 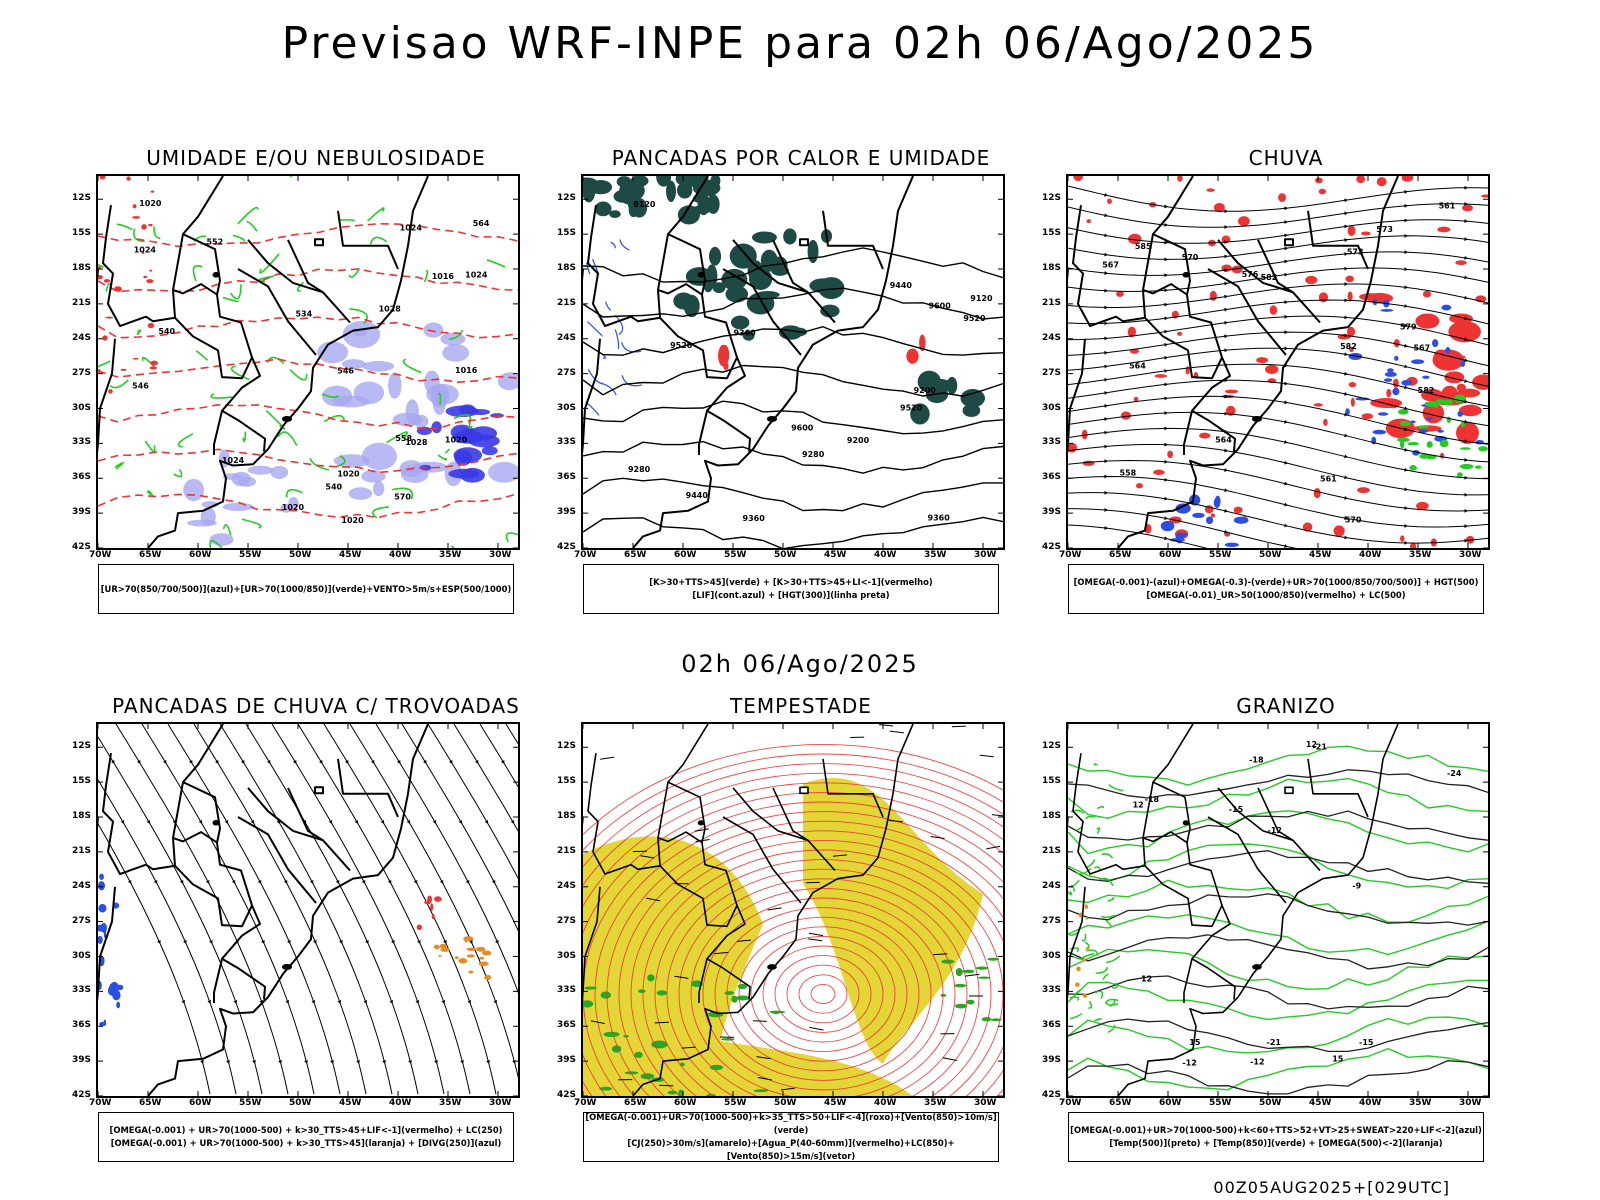 I want to click on contour-label: 573, so click(x=1355, y=251).